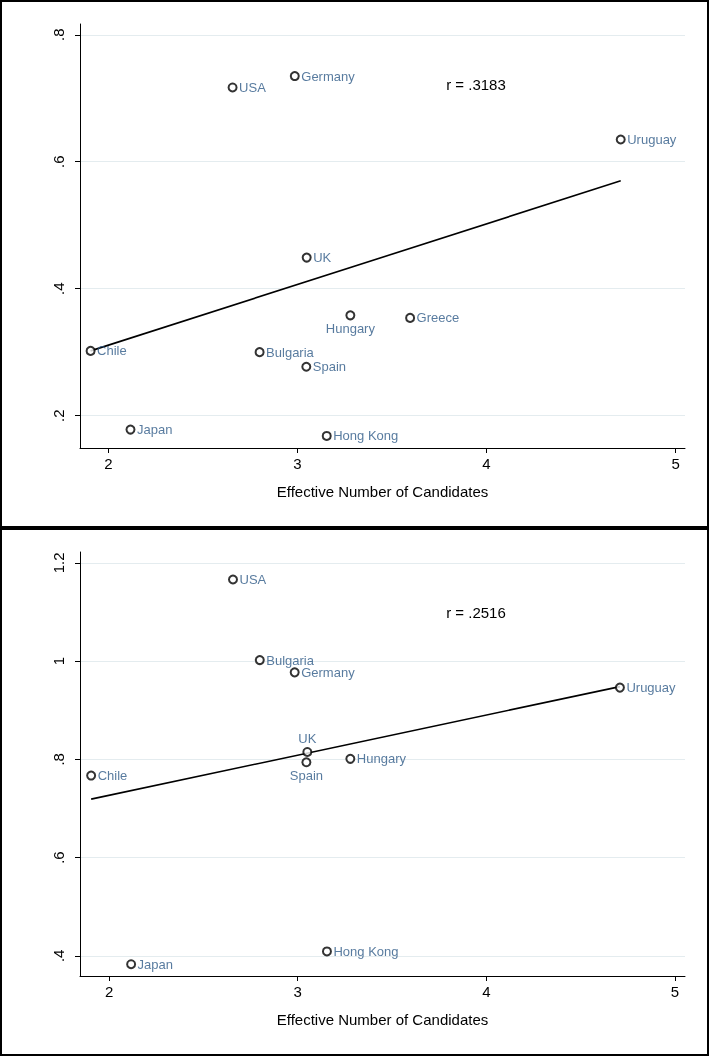  Describe the element at coordinates (58, 563) in the screenshot. I see `y-tick-label: 1.2` at that location.